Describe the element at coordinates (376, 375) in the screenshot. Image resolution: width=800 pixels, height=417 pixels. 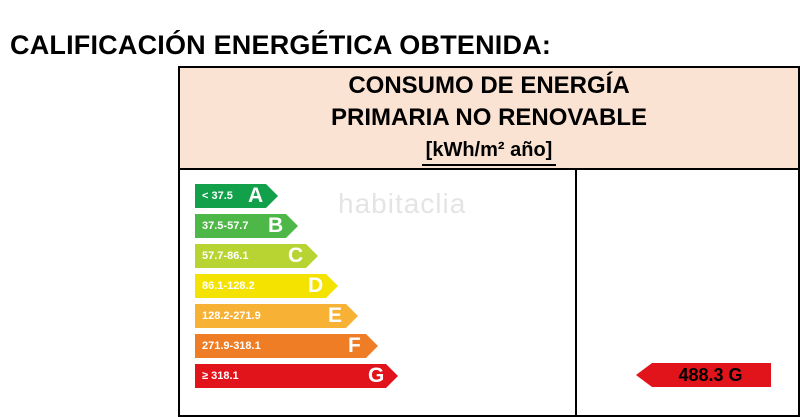
I see `rating-letter: G` at that location.